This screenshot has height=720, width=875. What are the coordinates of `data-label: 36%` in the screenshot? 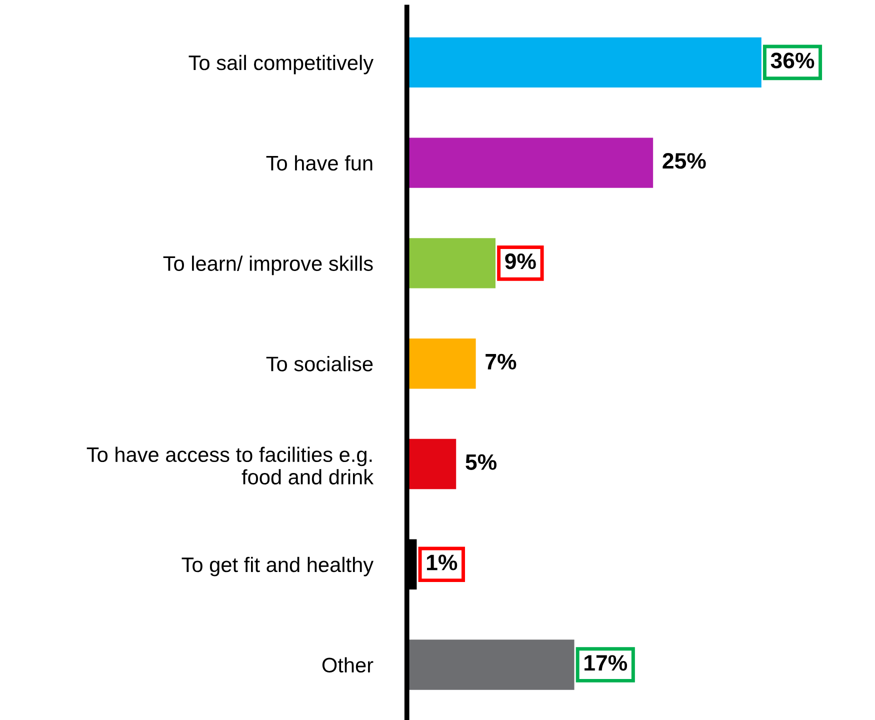 It's located at (792, 60).